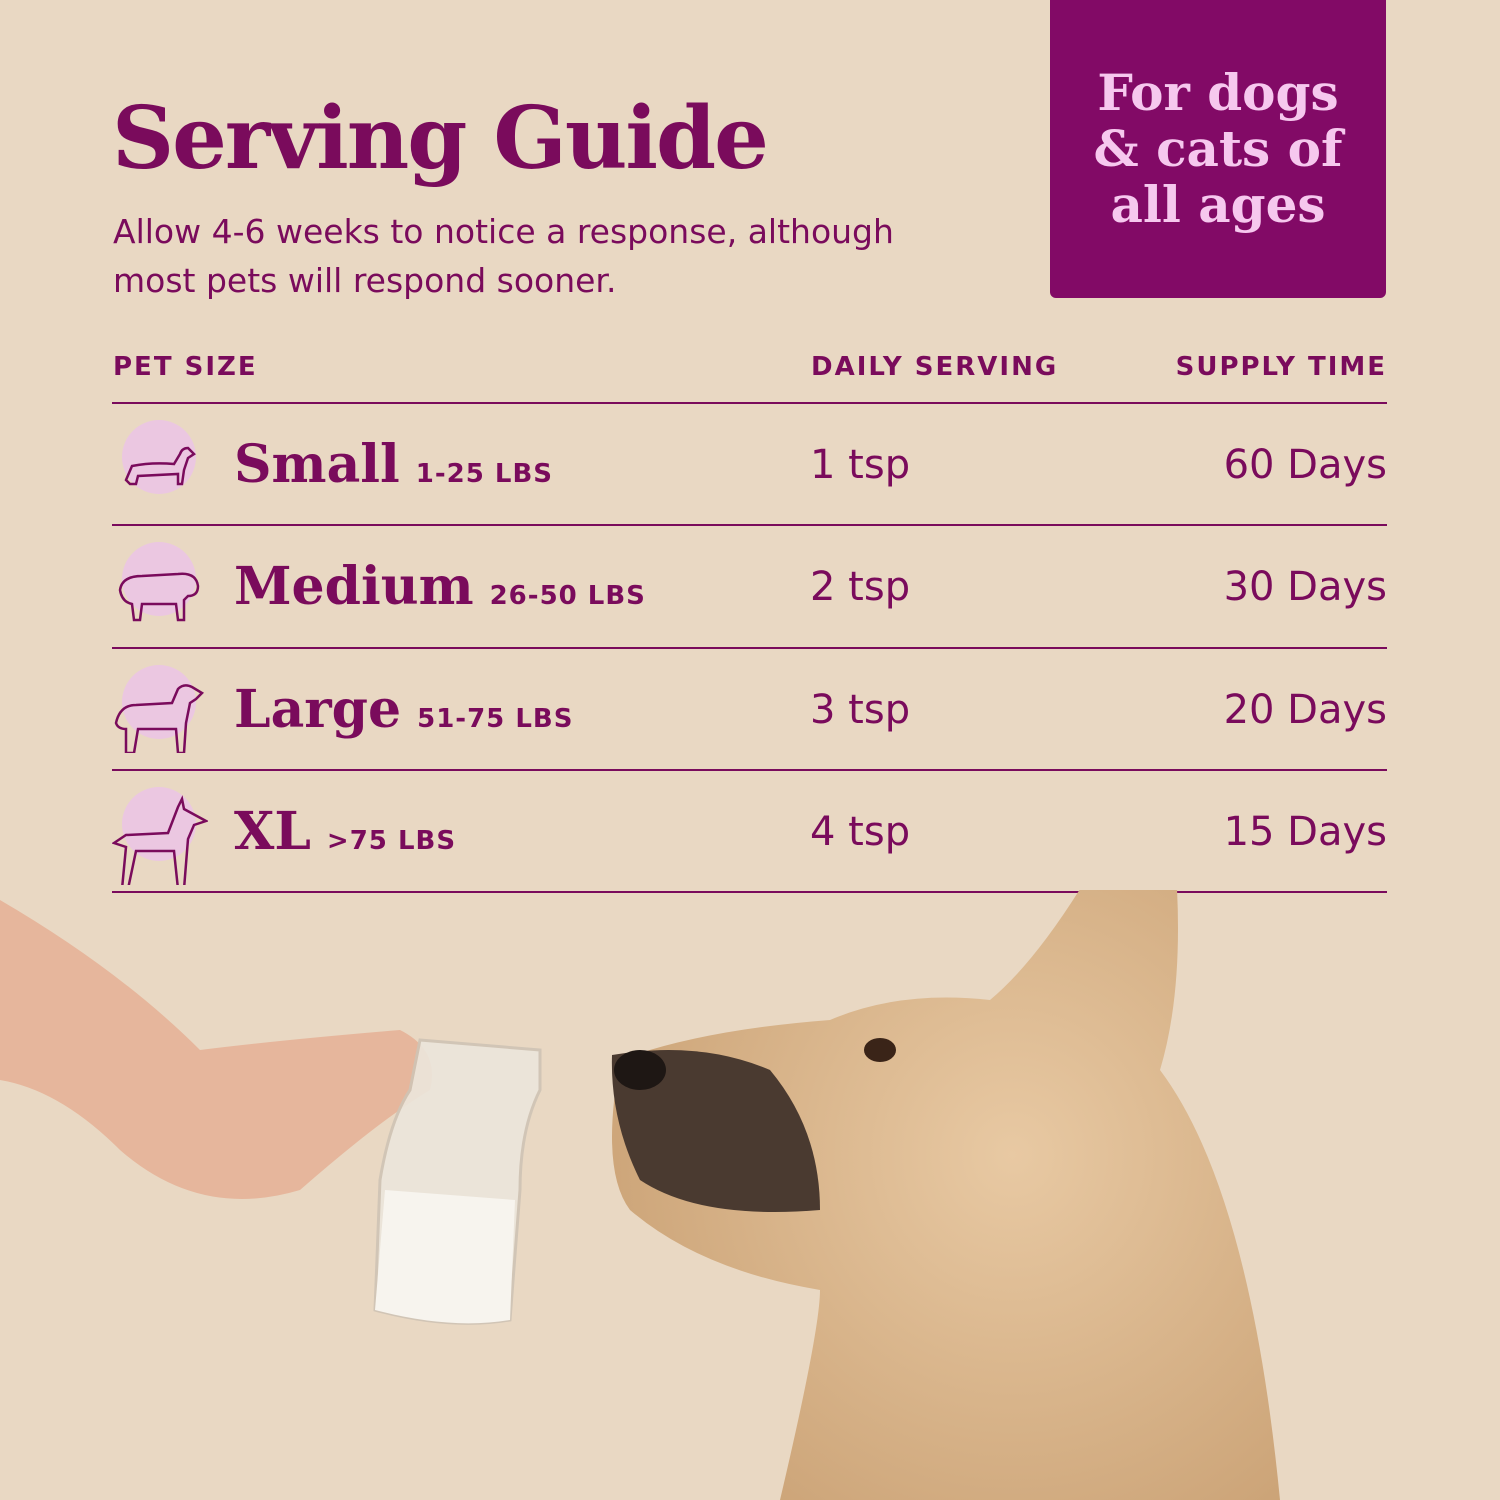 Image resolution: width=1500 pixels, height=1500 pixels. What do you see at coordinates (860, 710) in the screenshot?
I see `daily-serving: 3 tsp` at bounding box center [860, 710].